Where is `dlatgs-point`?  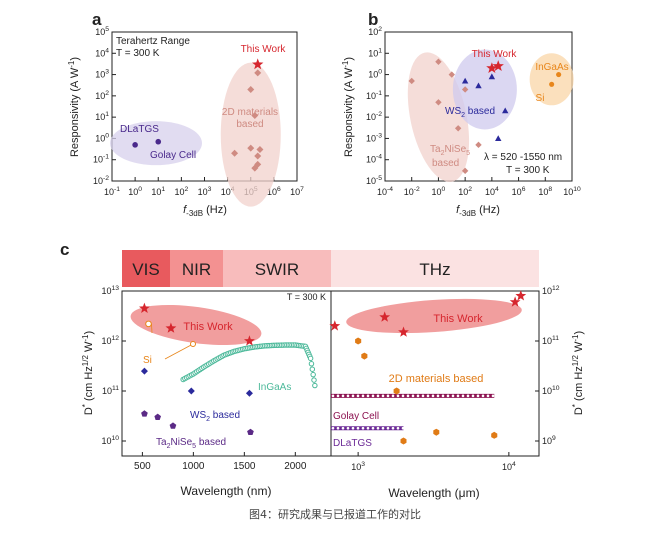 dlatgs-point is located at coordinates (135, 145).